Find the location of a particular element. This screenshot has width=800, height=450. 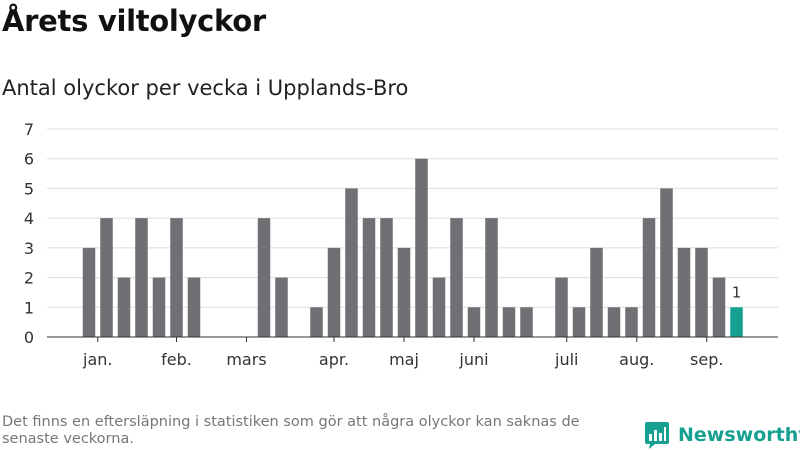

x-tick-label: feb. is located at coordinates (176, 359).